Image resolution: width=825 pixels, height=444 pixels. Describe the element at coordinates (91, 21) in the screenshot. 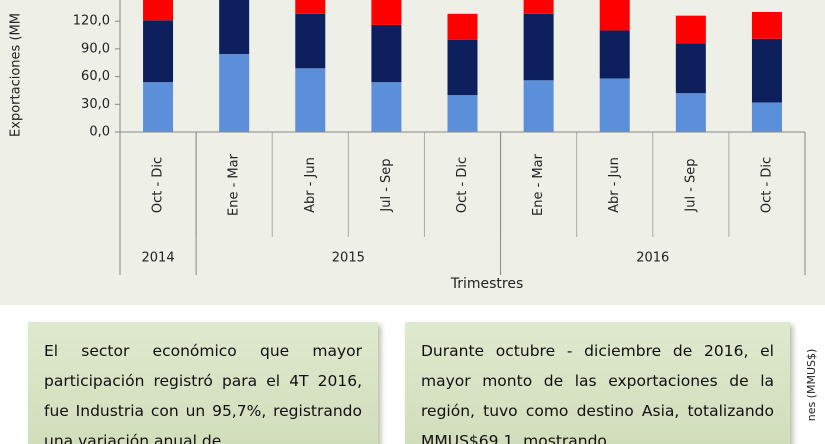

I see `y-tick-label: 120,0` at that location.